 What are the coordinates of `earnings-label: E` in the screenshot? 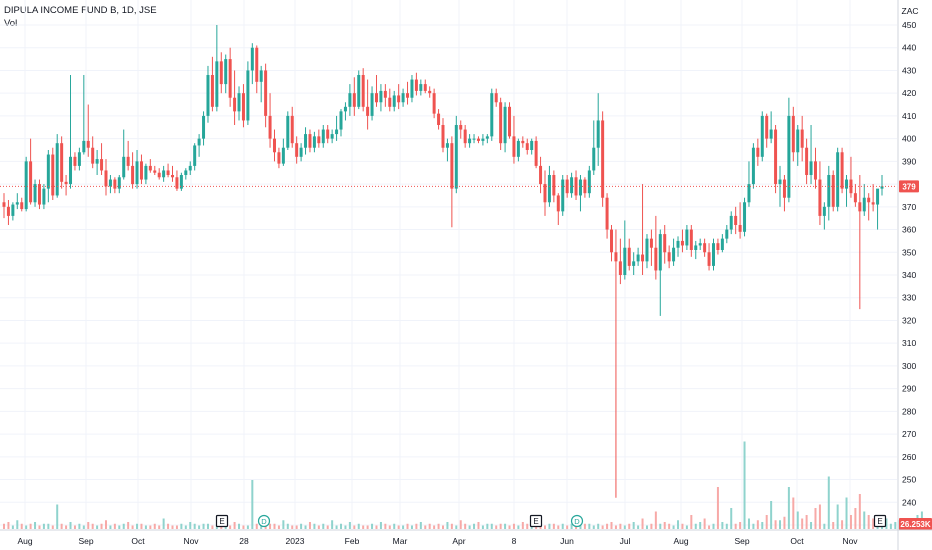 It's located at (879, 521).